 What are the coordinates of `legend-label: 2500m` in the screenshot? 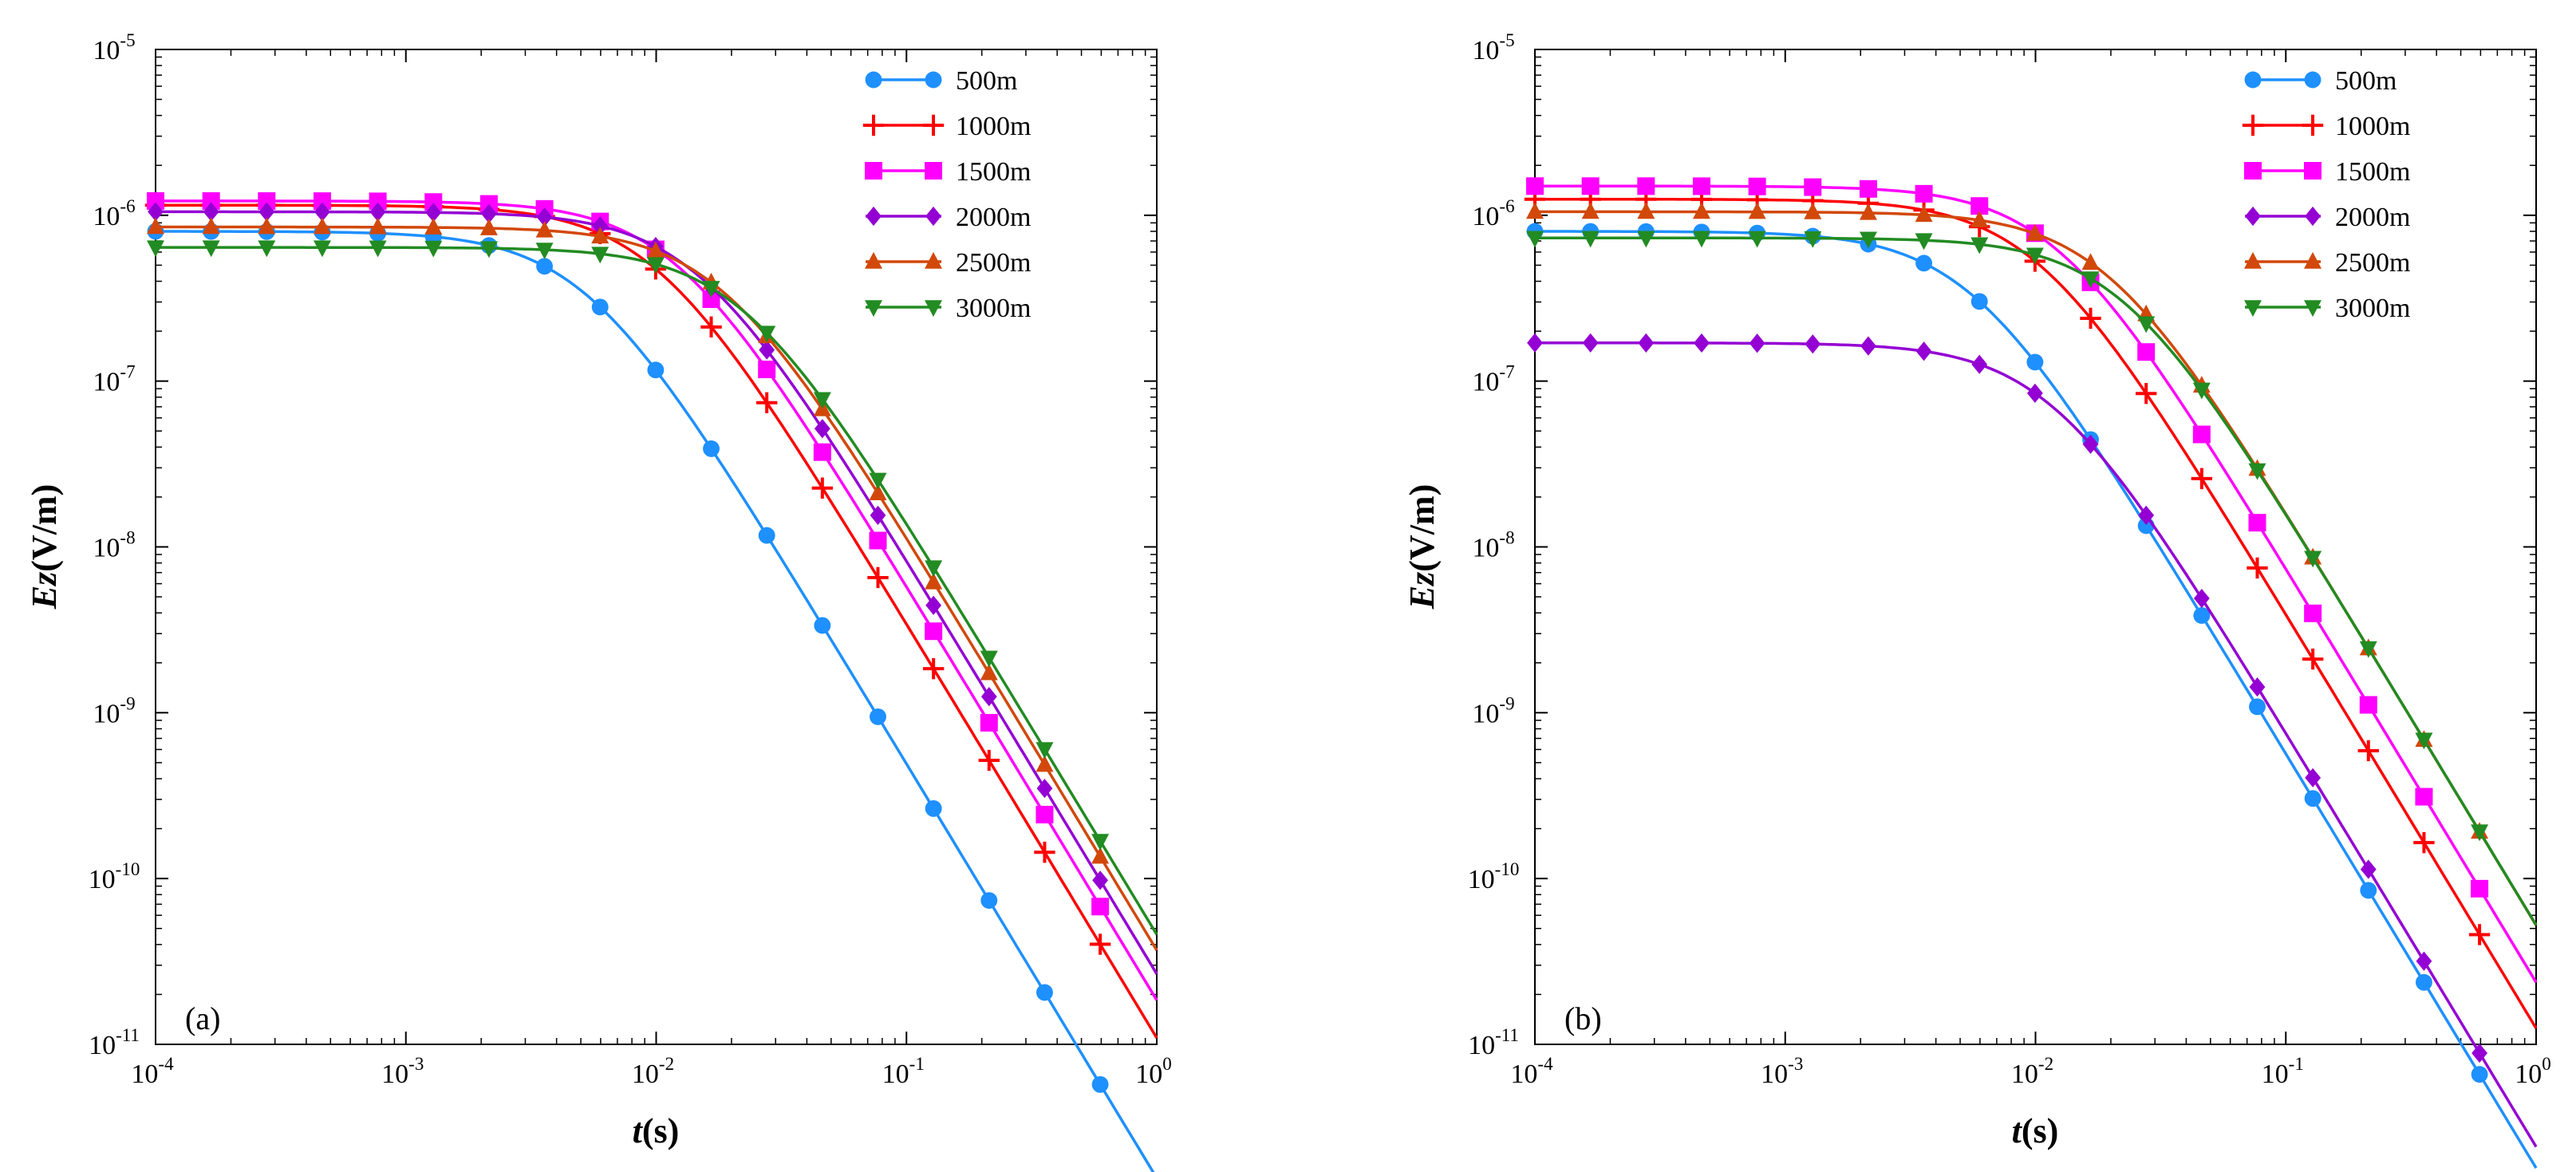 It's located at (2372, 263).